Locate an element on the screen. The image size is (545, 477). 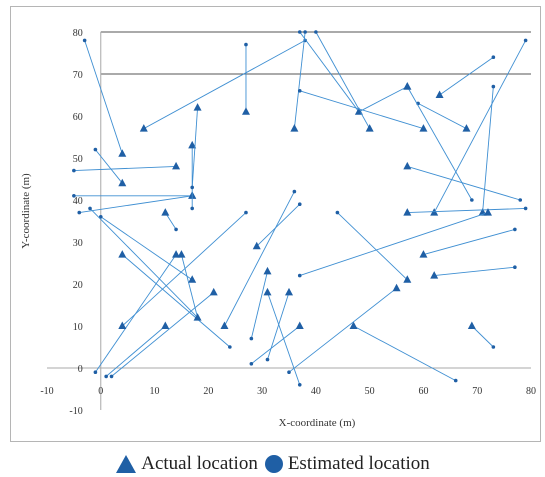
x-tick-label: 70 is located at coordinates (477, 391).